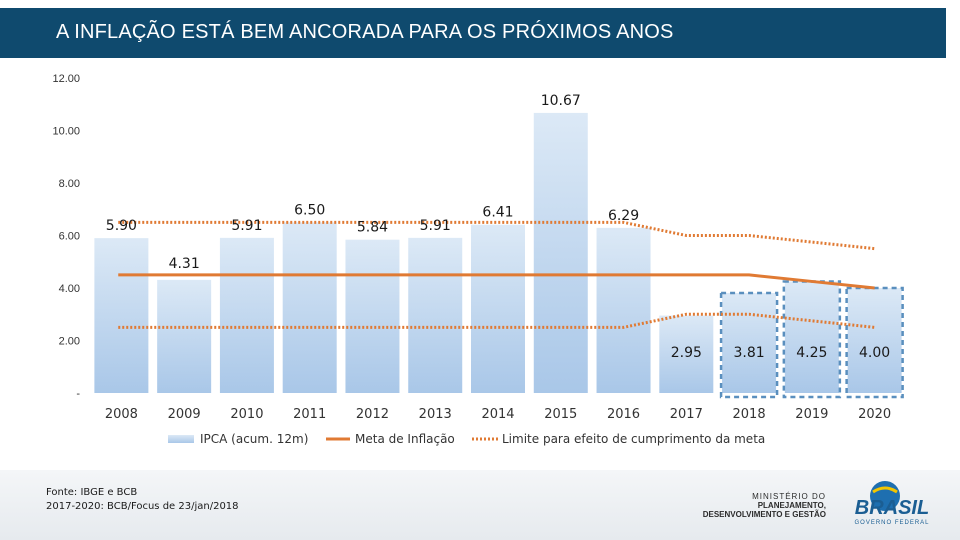 The height and width of the screenshot is (540, 960). What do you see at coordinates (560, 414) in the screenshot?
I see `x-tick-label: 2015` at bounding box center [560, 414].